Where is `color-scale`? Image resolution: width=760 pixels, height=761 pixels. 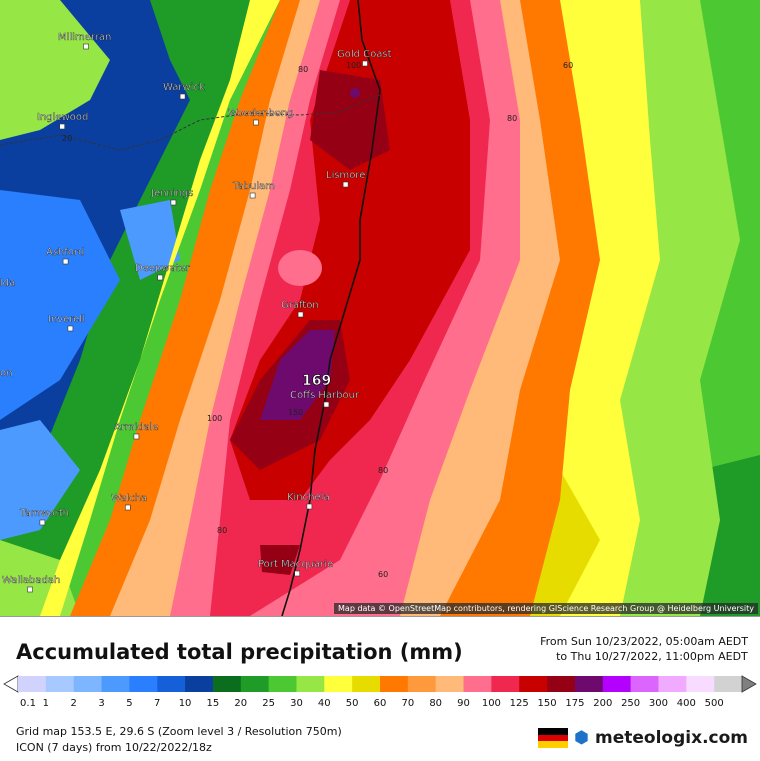 color-scale is located at coordinates (380, 684).